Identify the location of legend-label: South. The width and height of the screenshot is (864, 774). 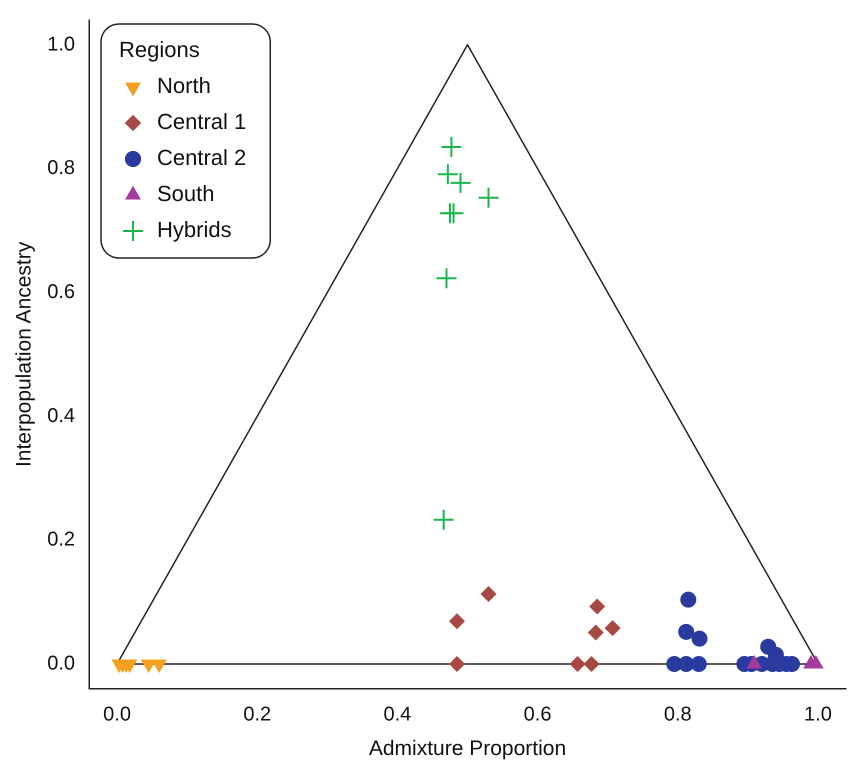
(186, 193).